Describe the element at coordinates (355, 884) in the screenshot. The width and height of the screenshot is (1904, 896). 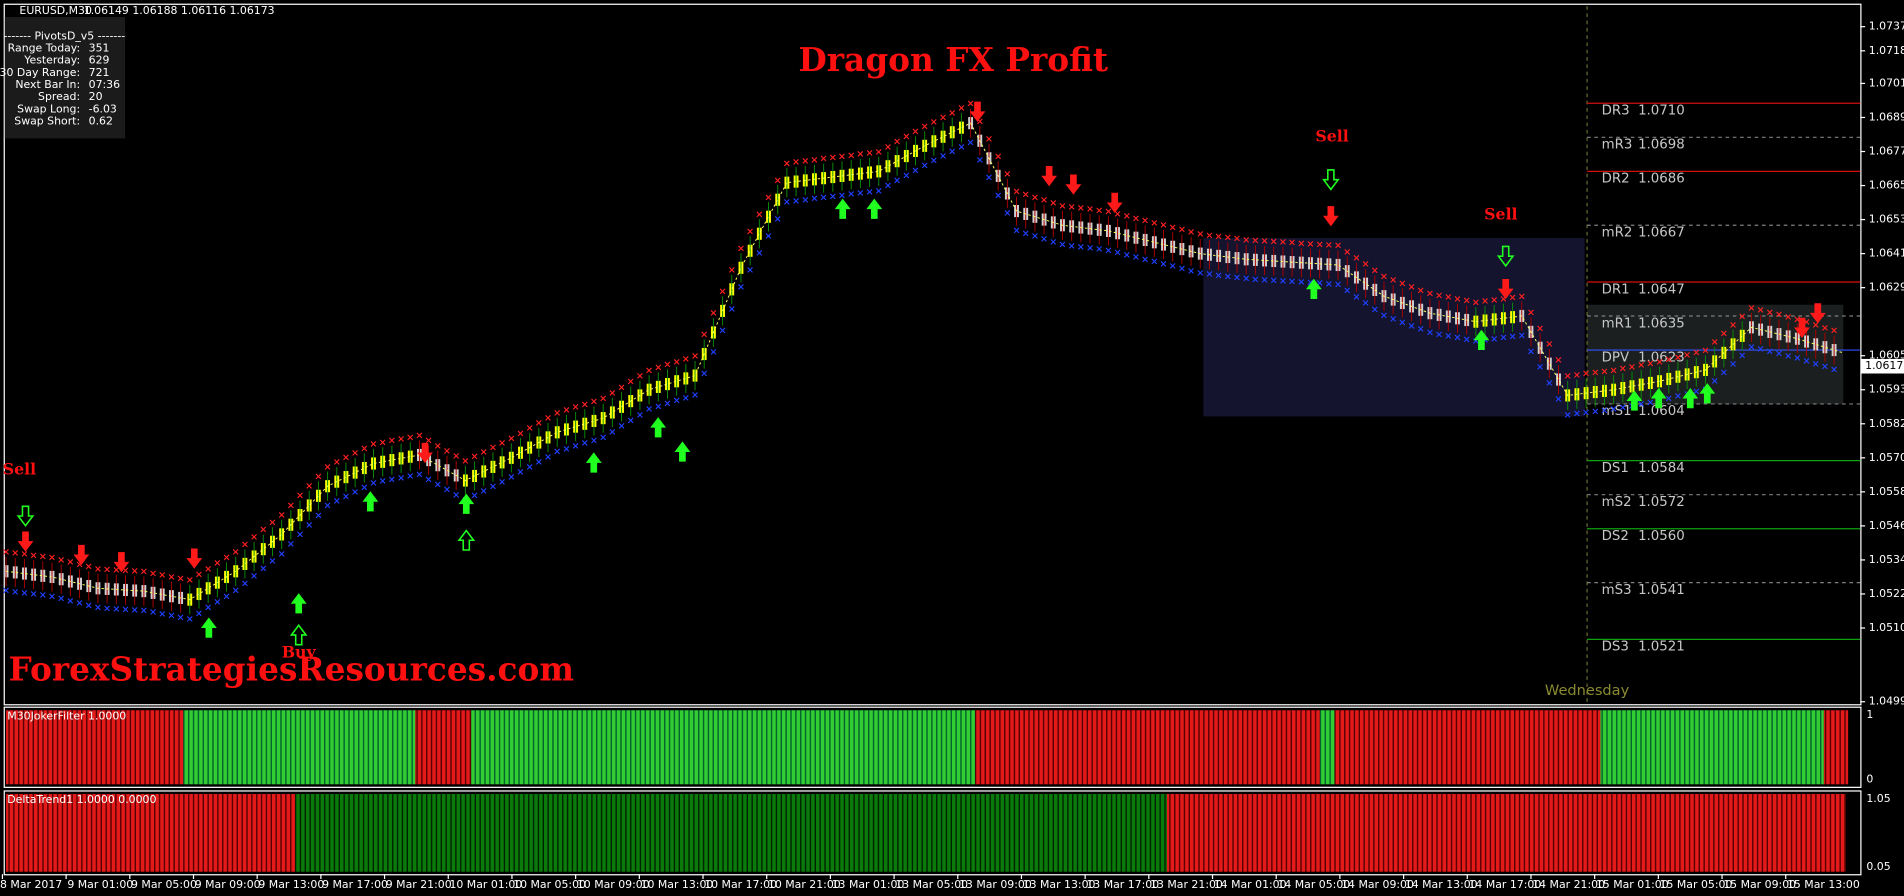
I see `time-label: 9 Mar 17:00` at that location.